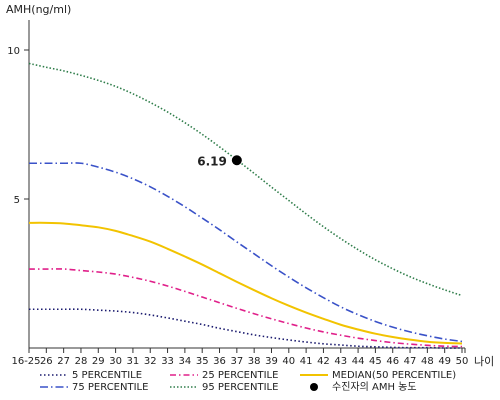 The image size is (500, 400). What do you see at coordinates (340, 361) in the screenshot?
I see `x-tick-label: 43` at bounding box center [340, 361].